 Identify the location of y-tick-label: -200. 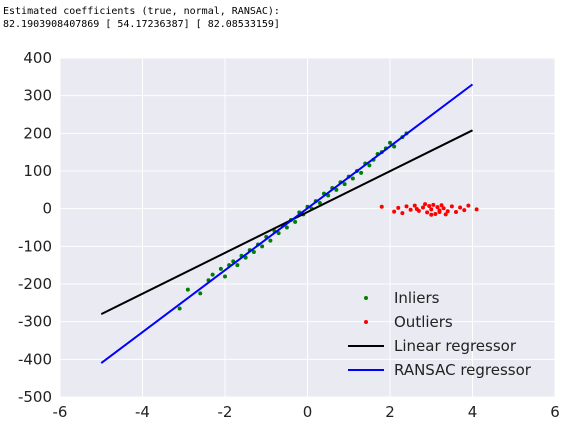
(35, 284).